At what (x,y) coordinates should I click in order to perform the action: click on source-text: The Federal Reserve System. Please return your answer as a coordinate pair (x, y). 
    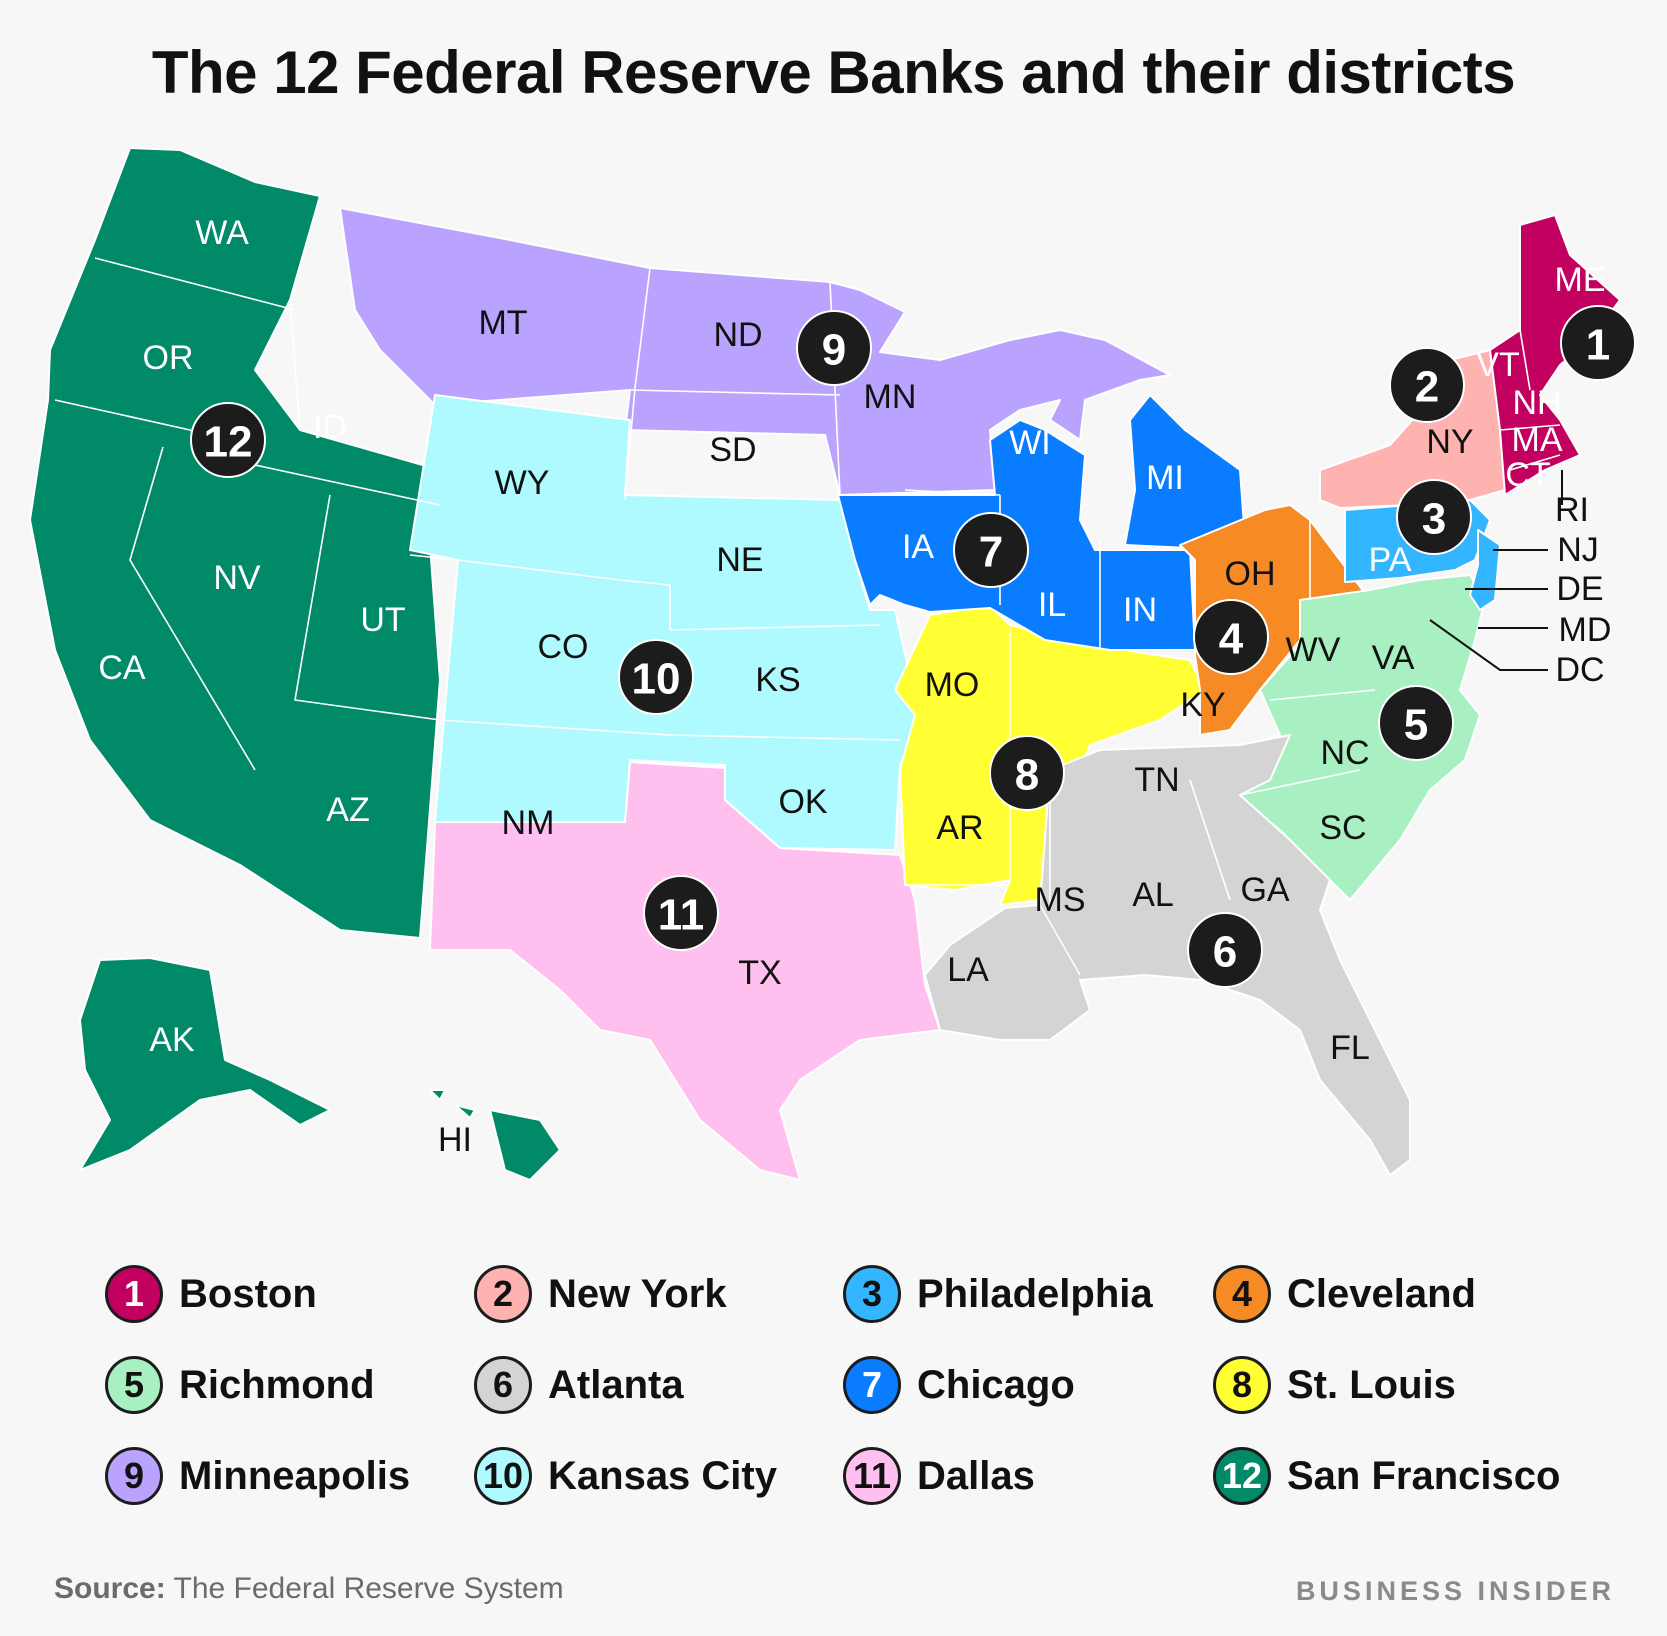
    Looking at the image, I should click on (368, 1588).